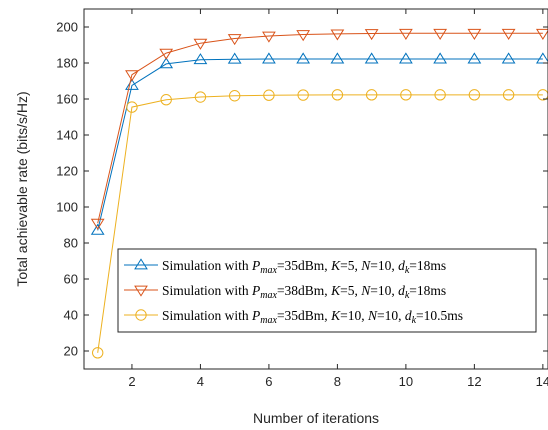 The height and width of the screenshot is (430, 548). What do you see at coordinates (22, 188) in the screenshot?
I see `y-axis-label: Total achievable rate (bits/s/Hz)` at bounding box center [22, 188].